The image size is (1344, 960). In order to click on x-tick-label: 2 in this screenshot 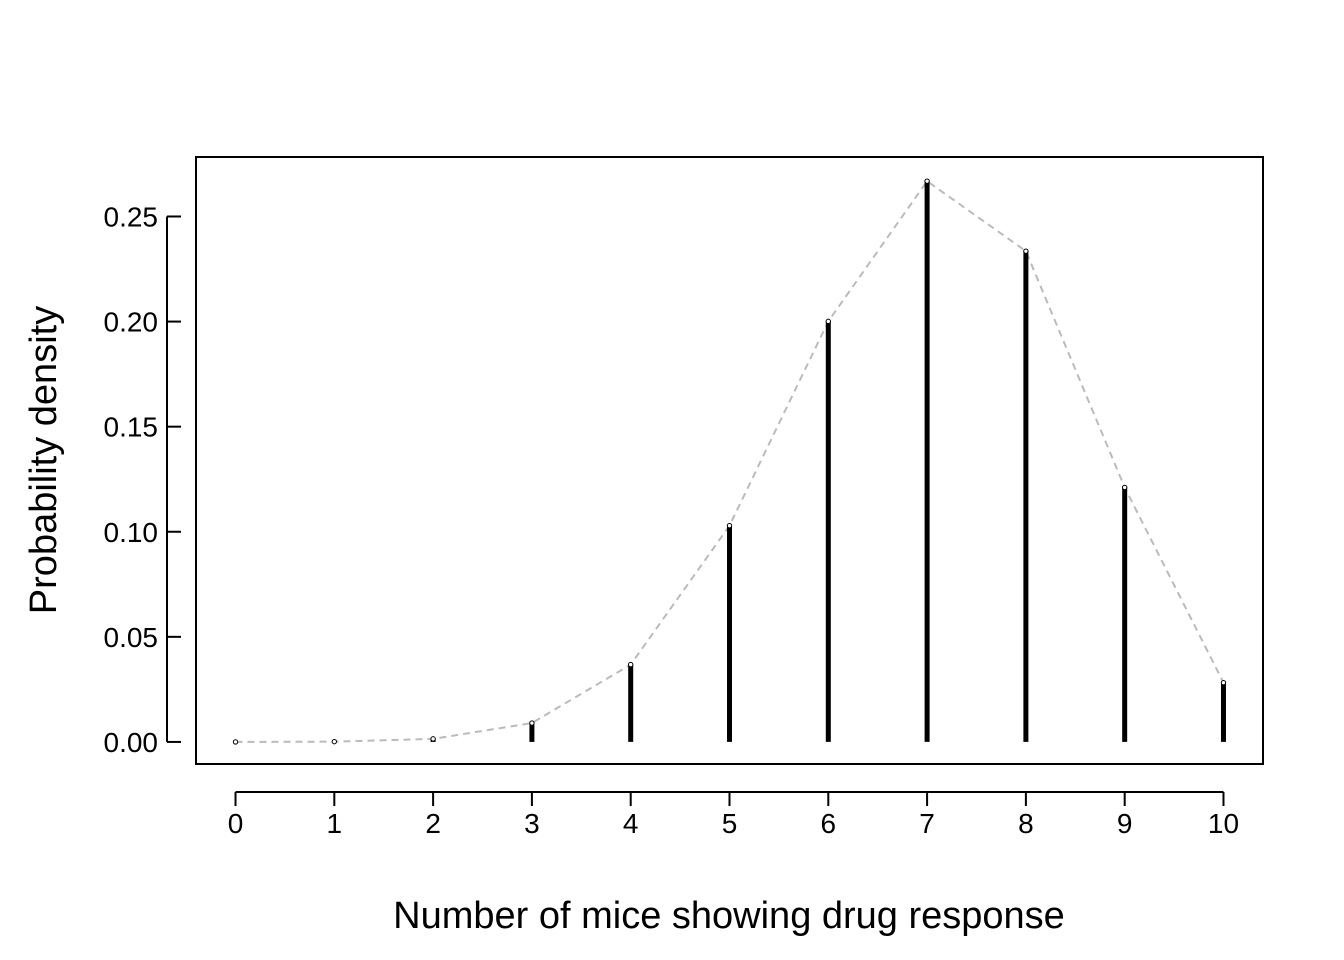, I will do `click(433, 823)`.